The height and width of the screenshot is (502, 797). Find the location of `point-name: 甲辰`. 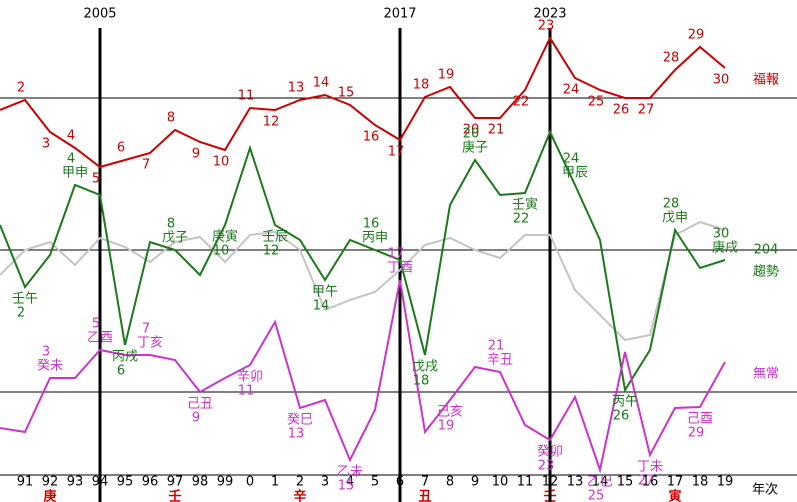

point-name: 甲辰 is located at coordinates (575, 173).